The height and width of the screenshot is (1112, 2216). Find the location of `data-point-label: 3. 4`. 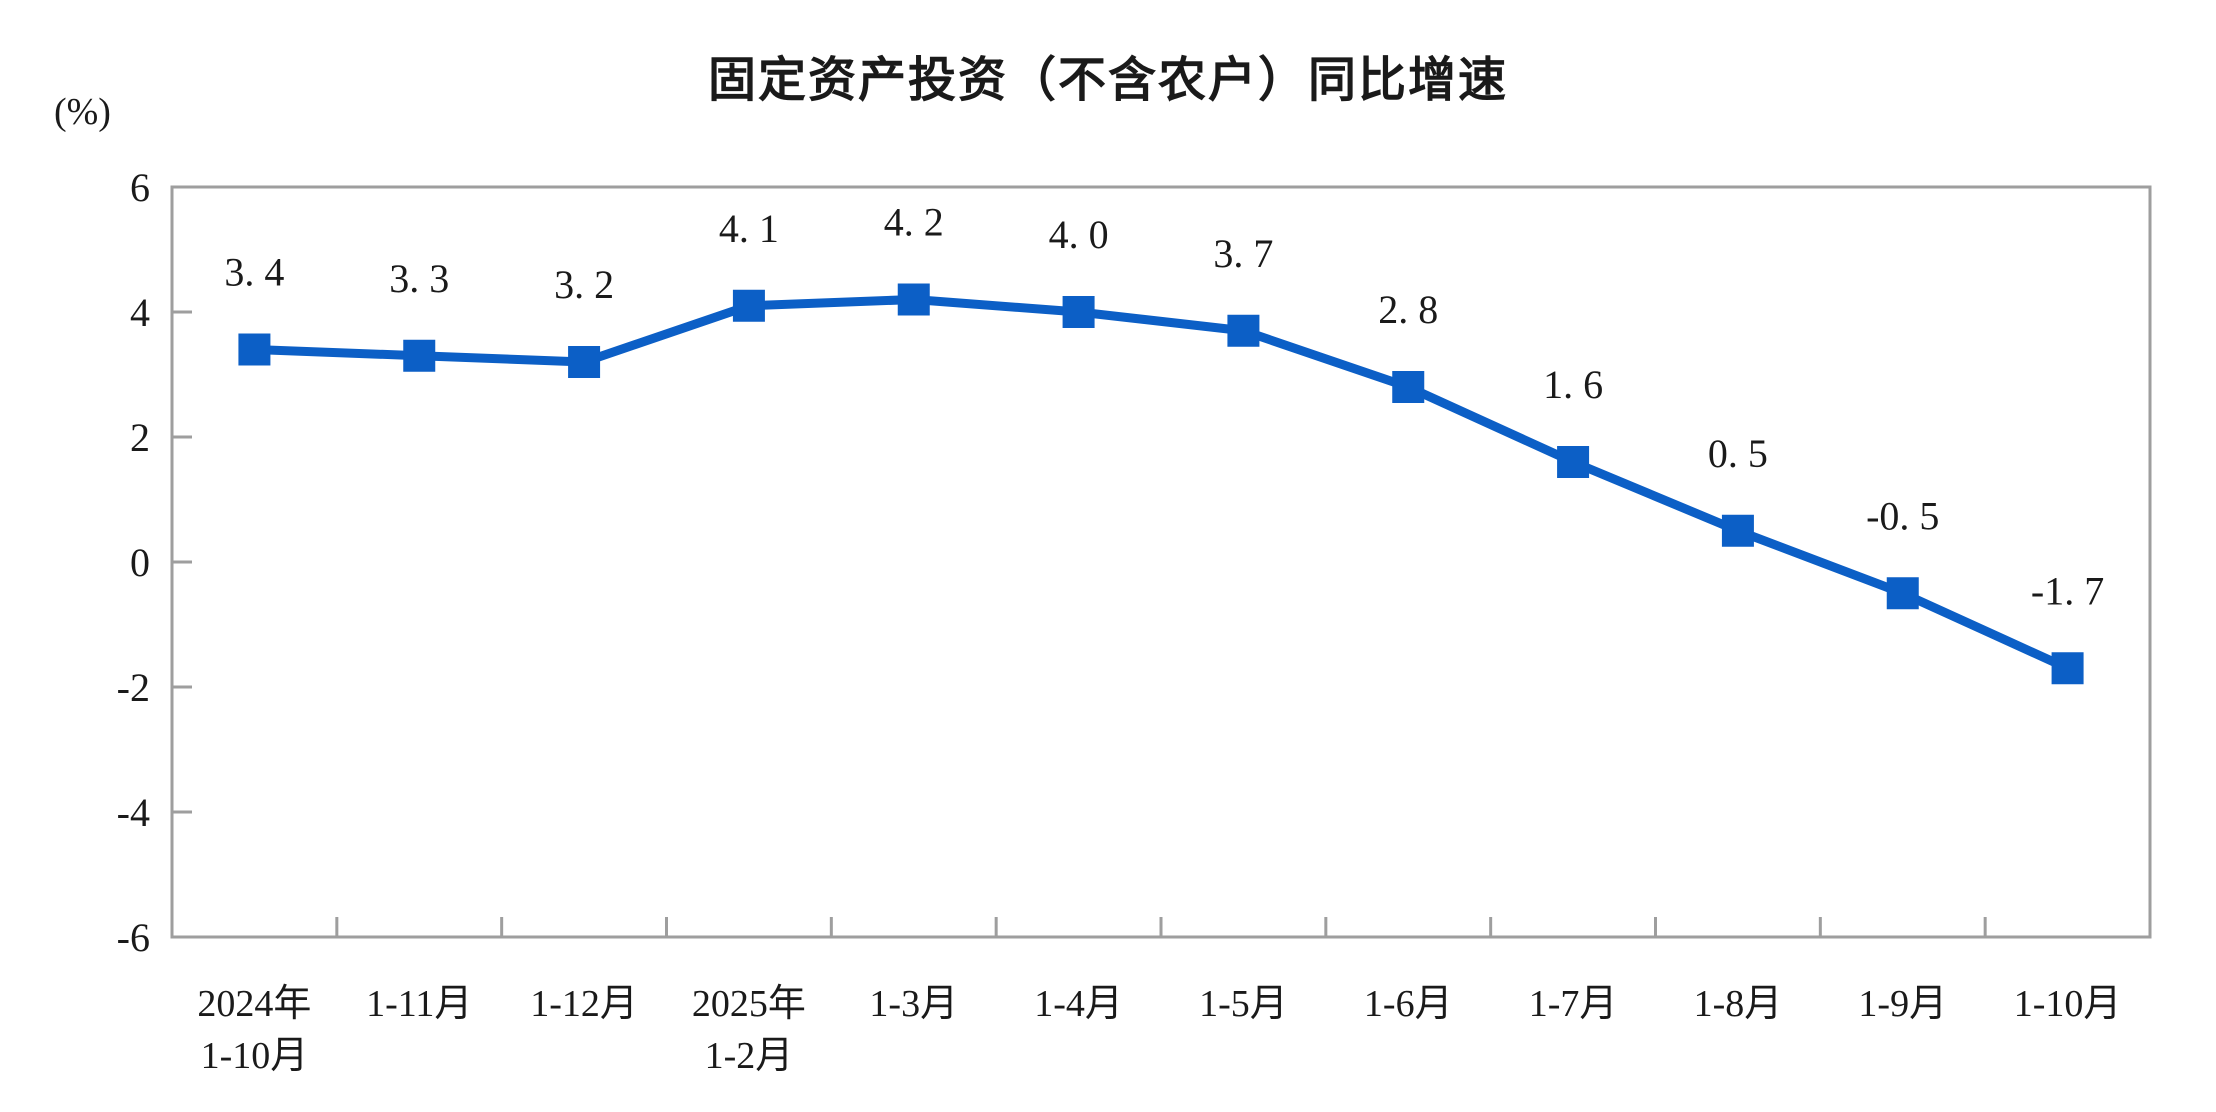

data-point-label: 3. 4 is located at coordinates (254, 272).